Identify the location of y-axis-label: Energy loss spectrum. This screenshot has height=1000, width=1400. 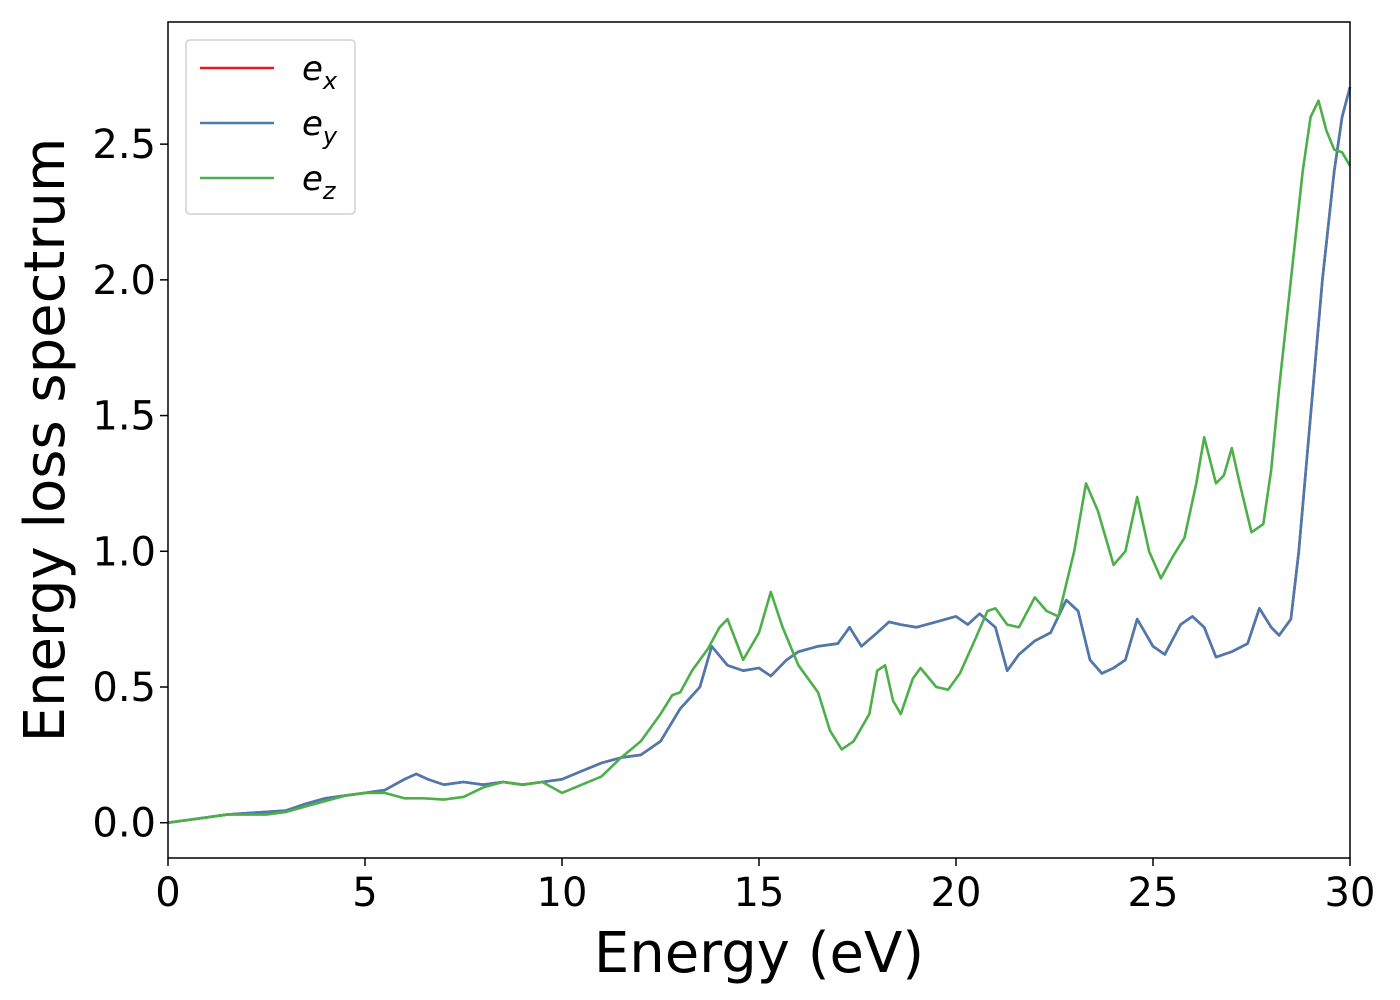
(45, 440).